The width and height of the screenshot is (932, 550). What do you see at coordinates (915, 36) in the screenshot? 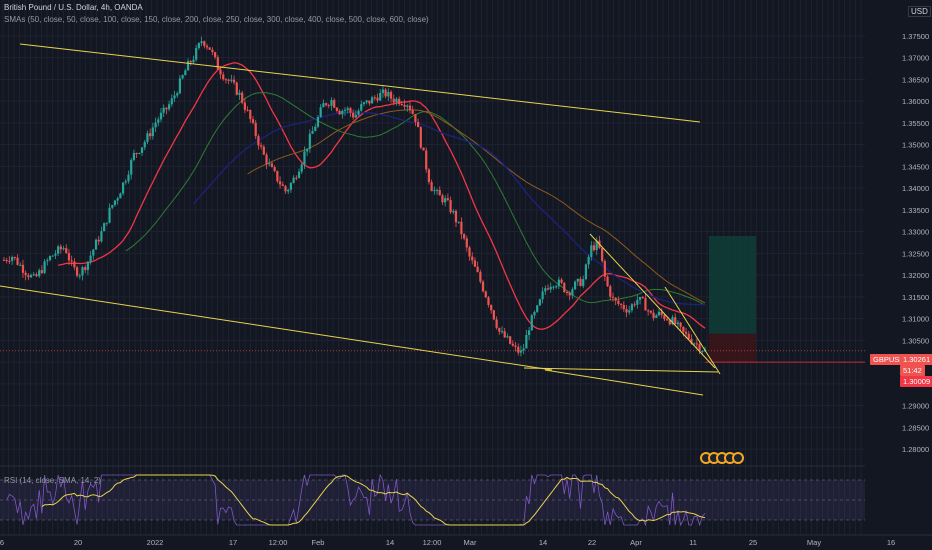
I see `y-tick-label: 1.37500` at bounding box center [915, 36].